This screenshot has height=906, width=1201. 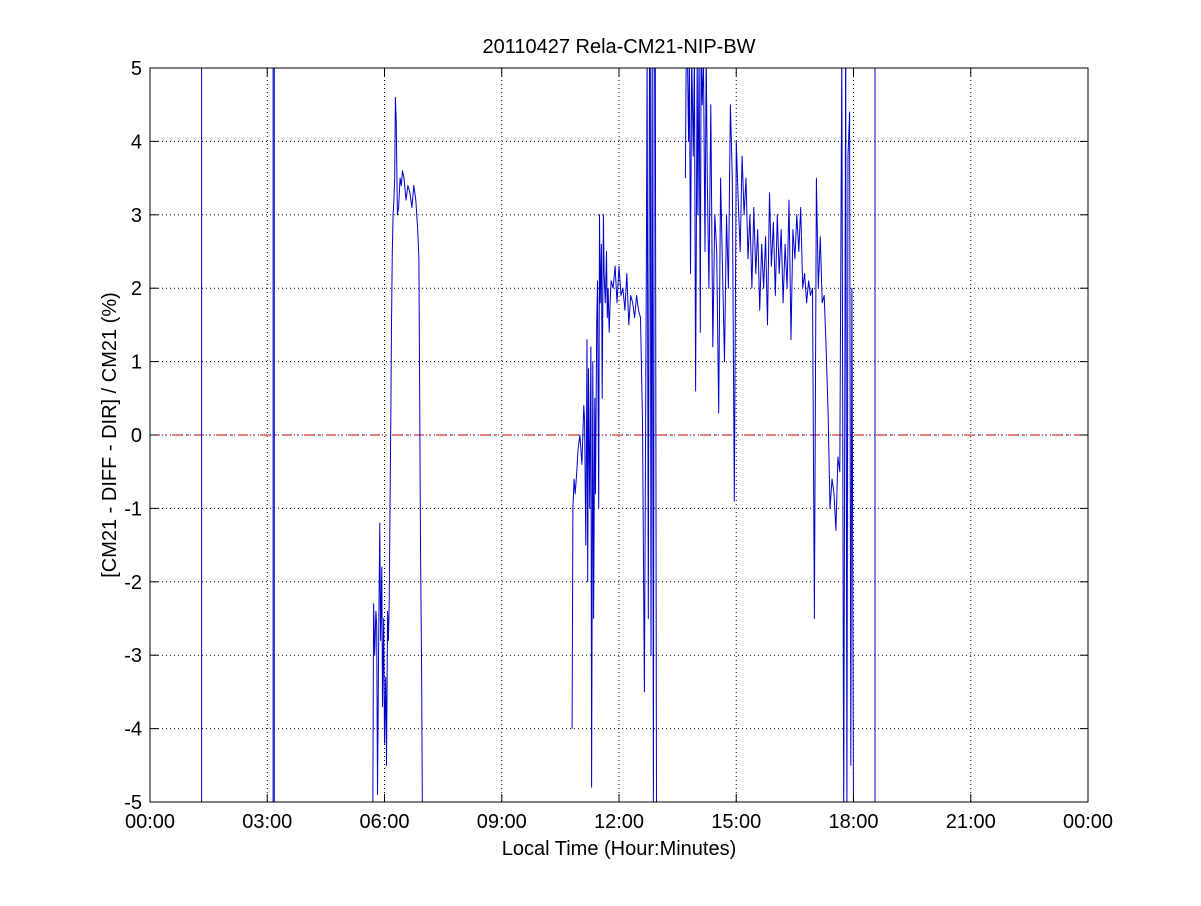 What do you see at coordinates (136, 69) in the screenshot?
I see `y-tick-label: 5` at bounding box center [136, 69].